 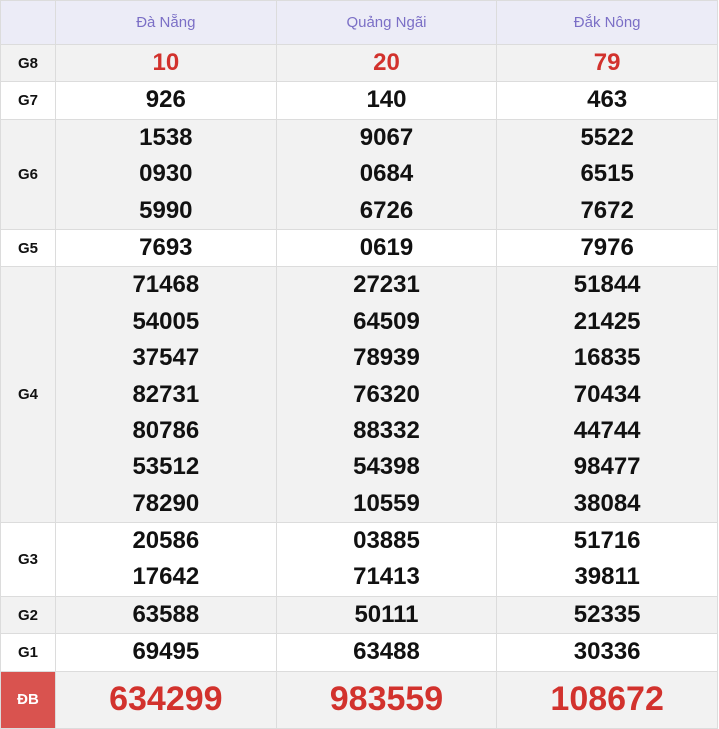 I want to click on prize-cell: 983559, so click(x=386, y=699).